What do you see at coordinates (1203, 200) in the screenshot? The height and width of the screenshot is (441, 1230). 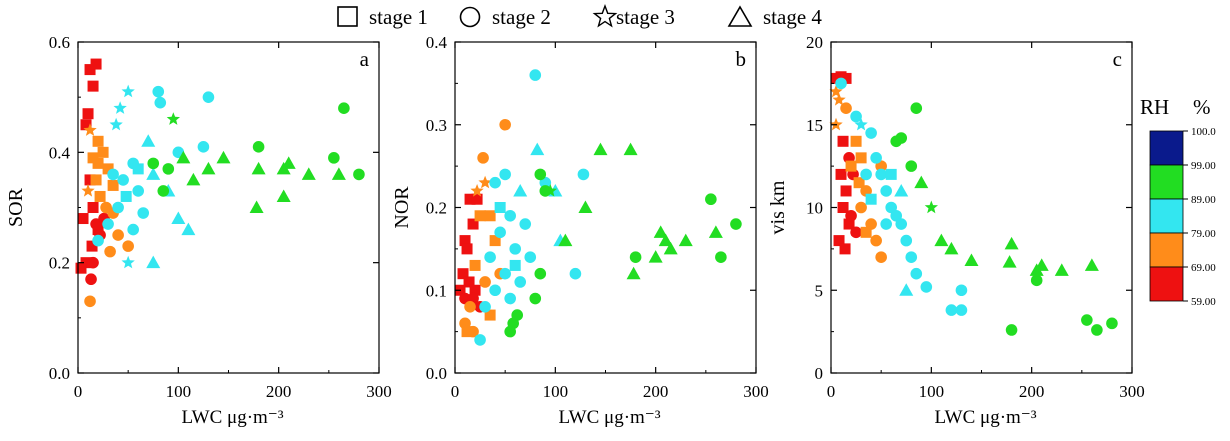 I see `colorbar-label: 89.00` at bounding box center [1203, 200].